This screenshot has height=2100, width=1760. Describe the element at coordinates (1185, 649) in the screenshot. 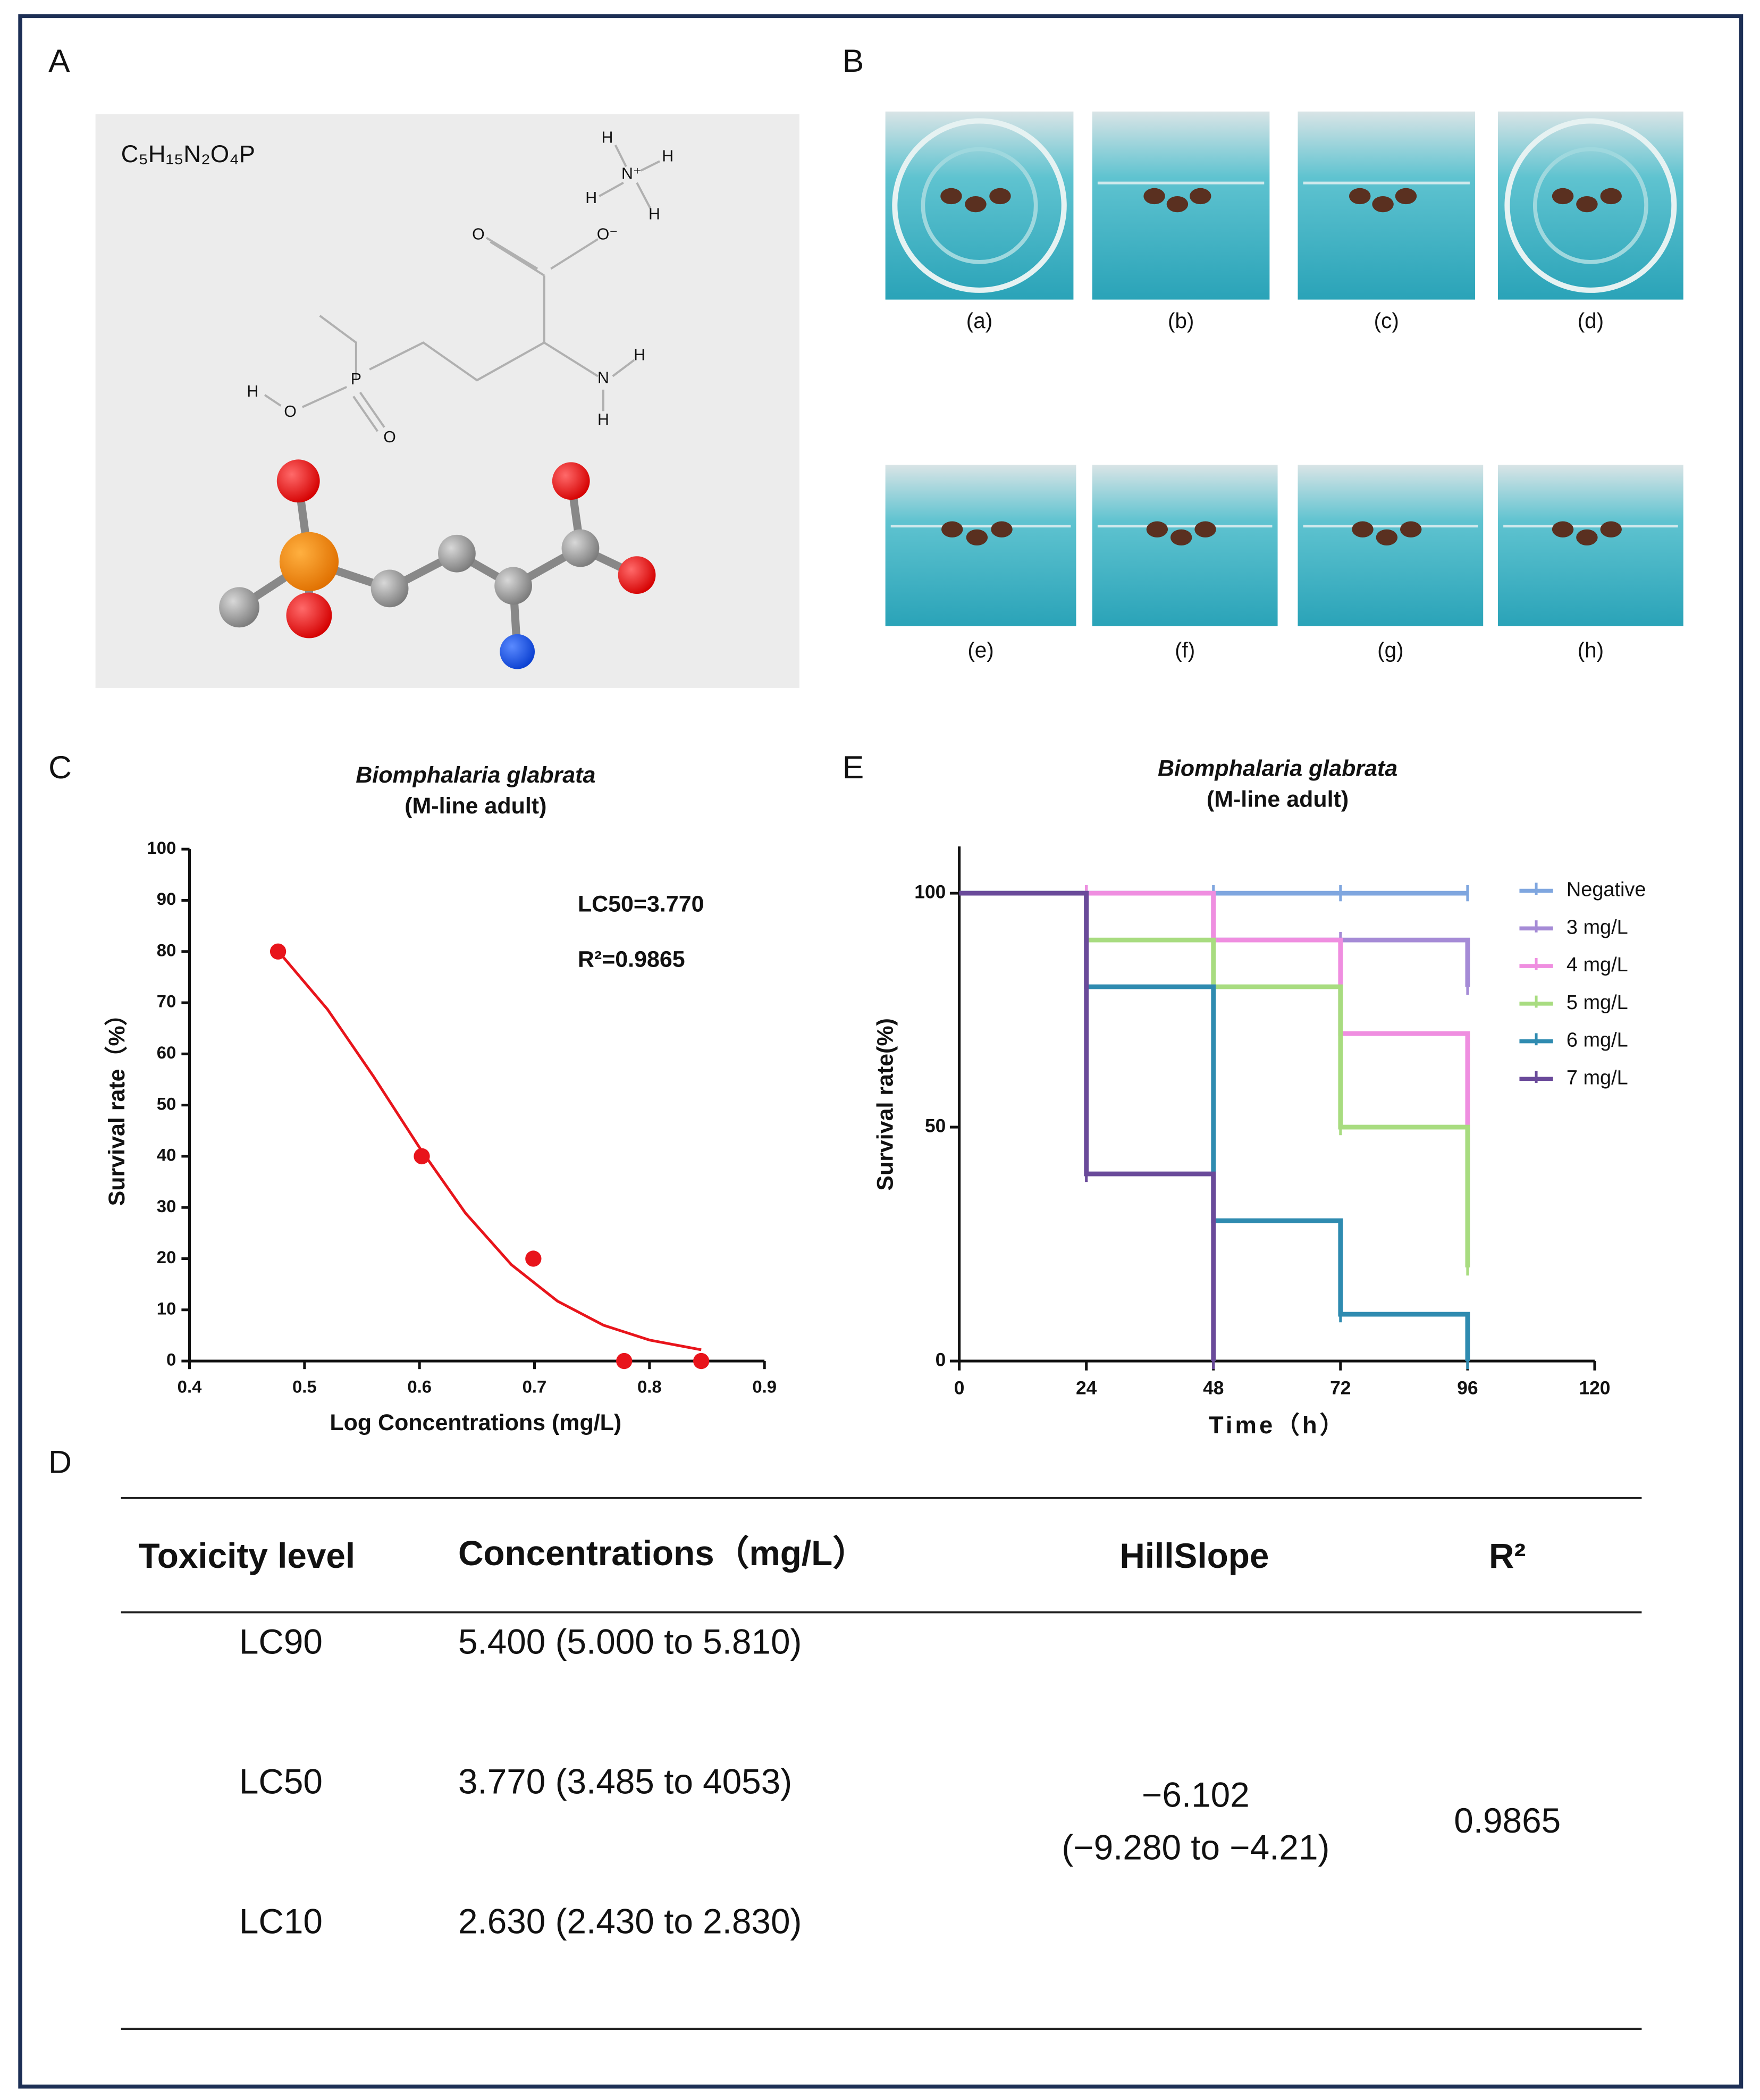

I see `photo-label: (f)` at that location.